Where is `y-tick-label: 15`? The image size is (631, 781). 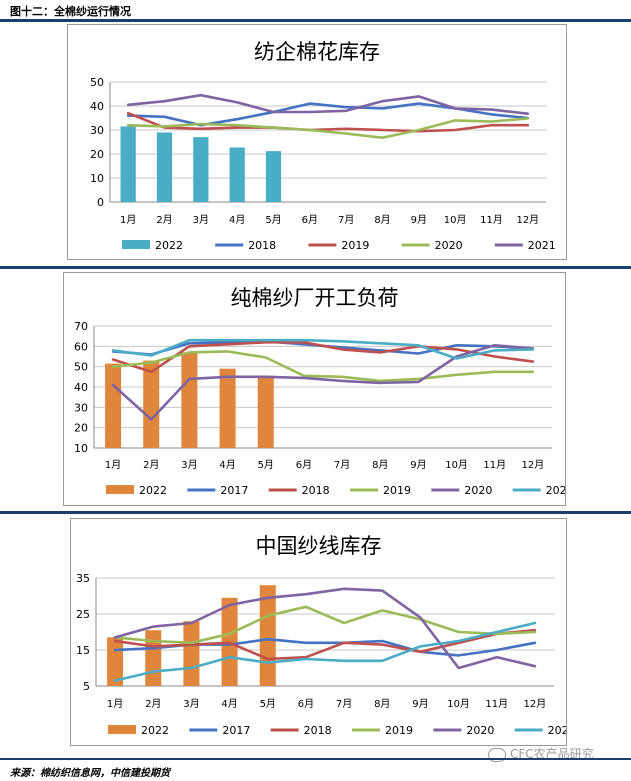
y-tick-label: 15 is located at coordinates (83, 650).